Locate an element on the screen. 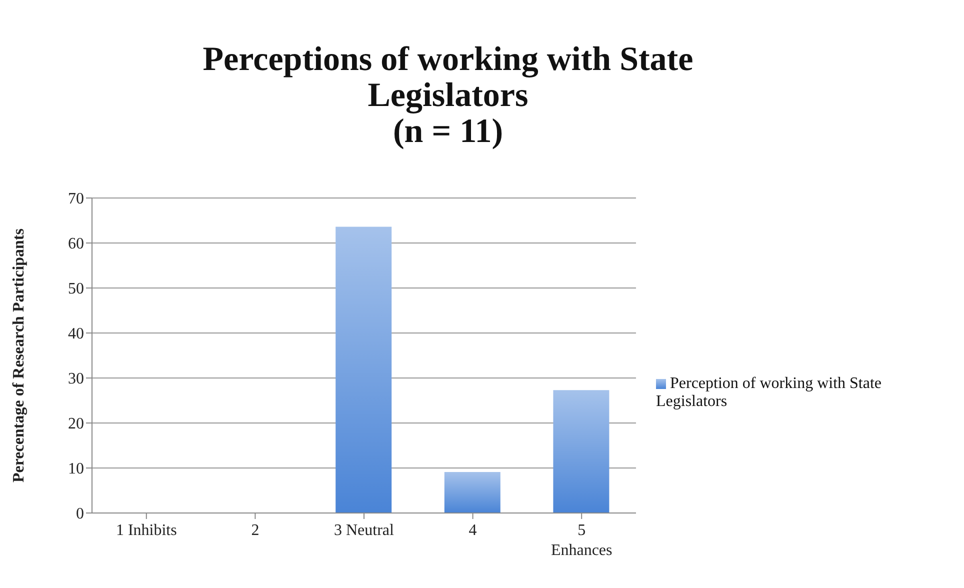  y-tick-label: 10 is located at coordinates (76, 469).